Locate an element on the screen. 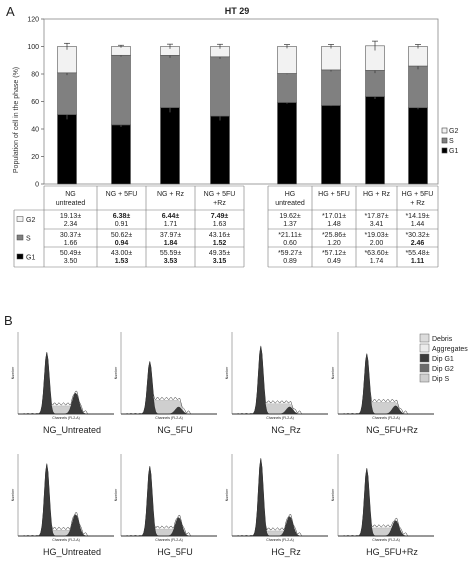 Image resolution: width=474 pixels, height=581 pixels. y-tick-label: 0 is located at coordinates (37, 185).